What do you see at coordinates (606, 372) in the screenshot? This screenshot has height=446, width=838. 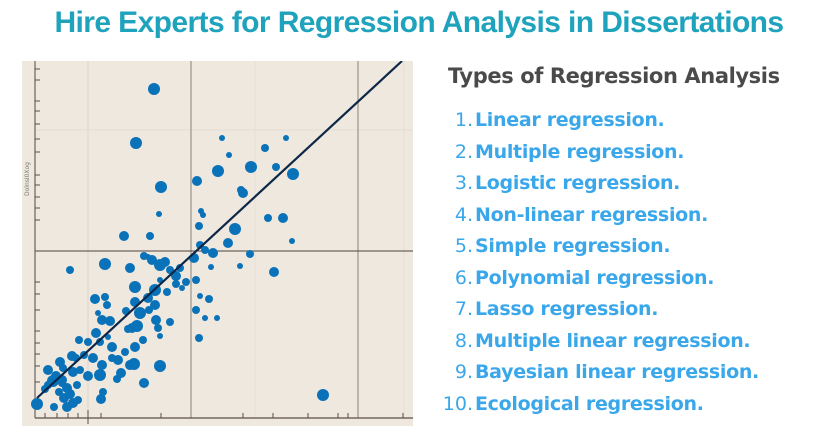 I see `list-item: 9. Bayesian linear regression.` at bounding box center [606, 372].